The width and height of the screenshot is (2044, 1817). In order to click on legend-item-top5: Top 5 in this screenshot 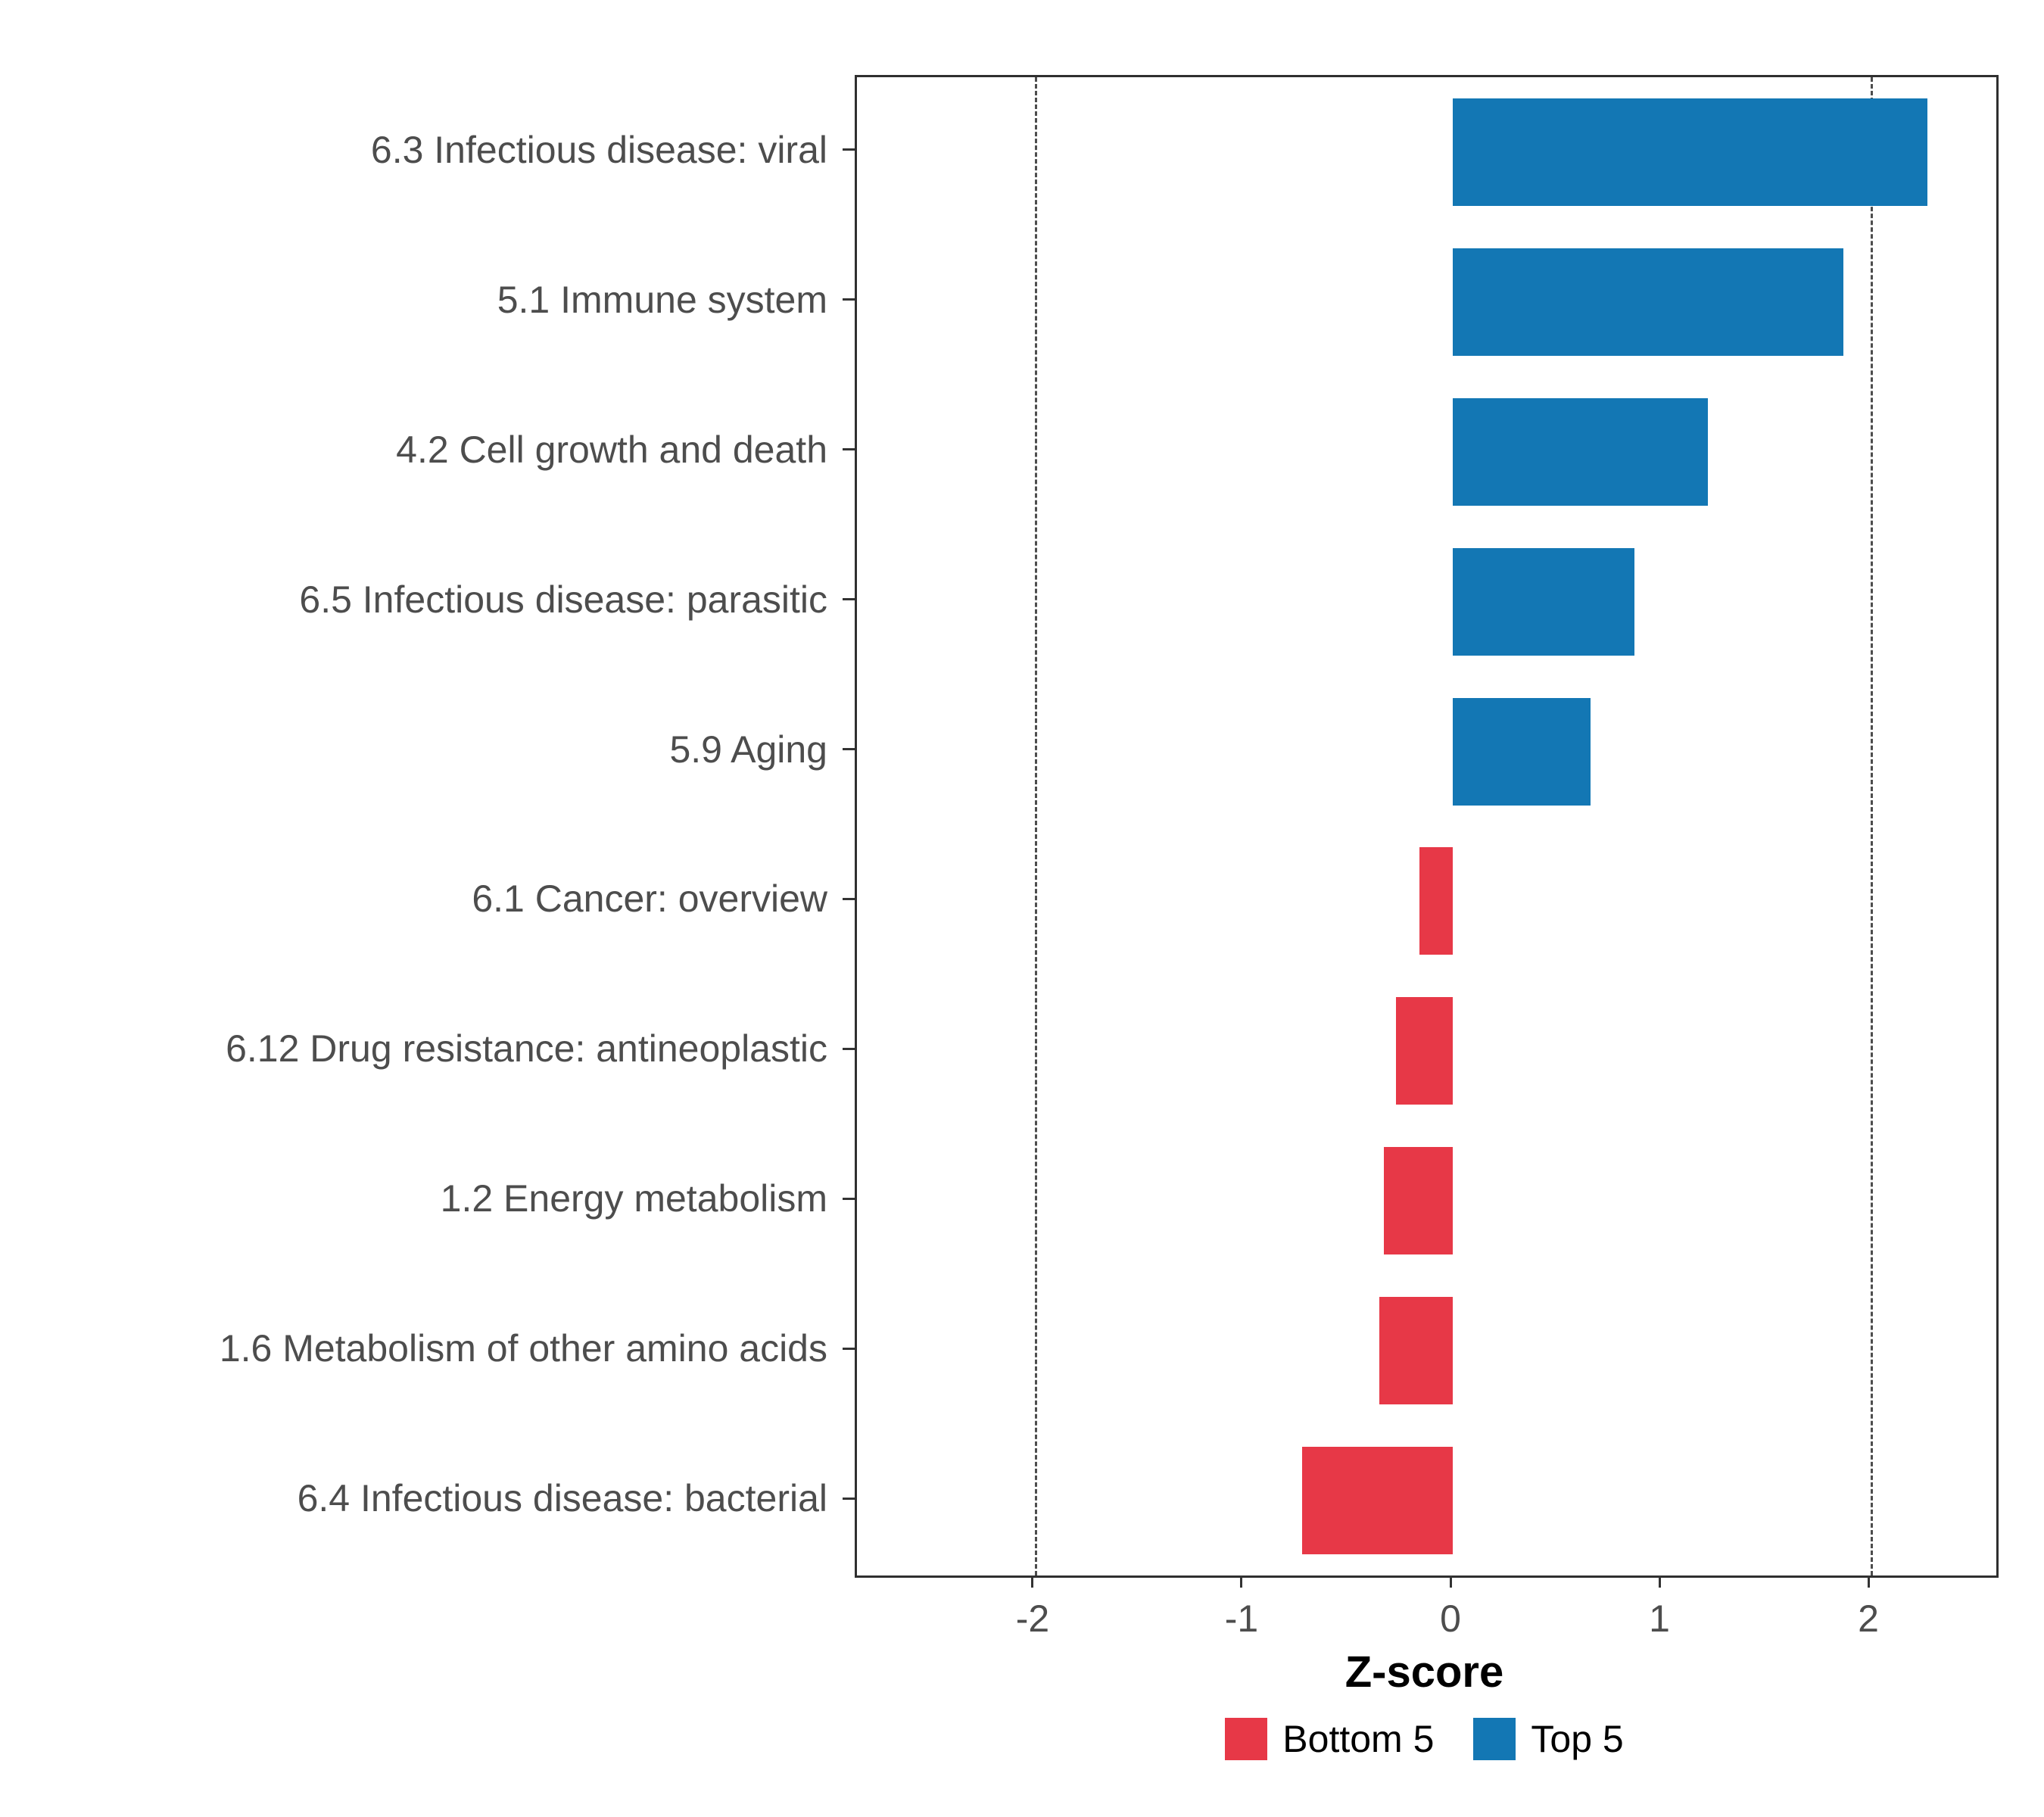, I will do `click(1548, 1739)`.